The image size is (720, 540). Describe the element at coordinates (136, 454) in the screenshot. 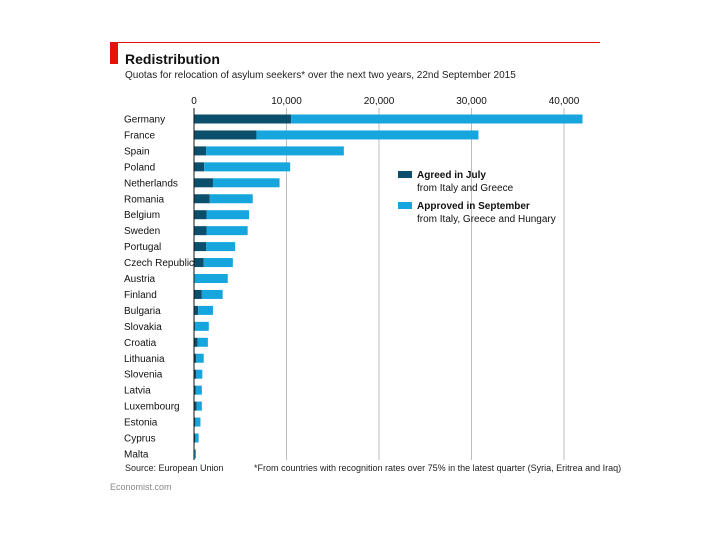

I see `category-label: Malta` at that location.